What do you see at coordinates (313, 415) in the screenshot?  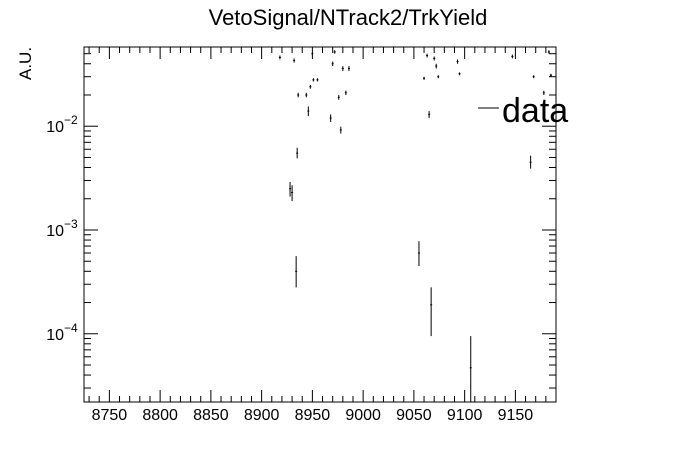 I see `x-tick-label: 8950` at bounding box center [313, 415].